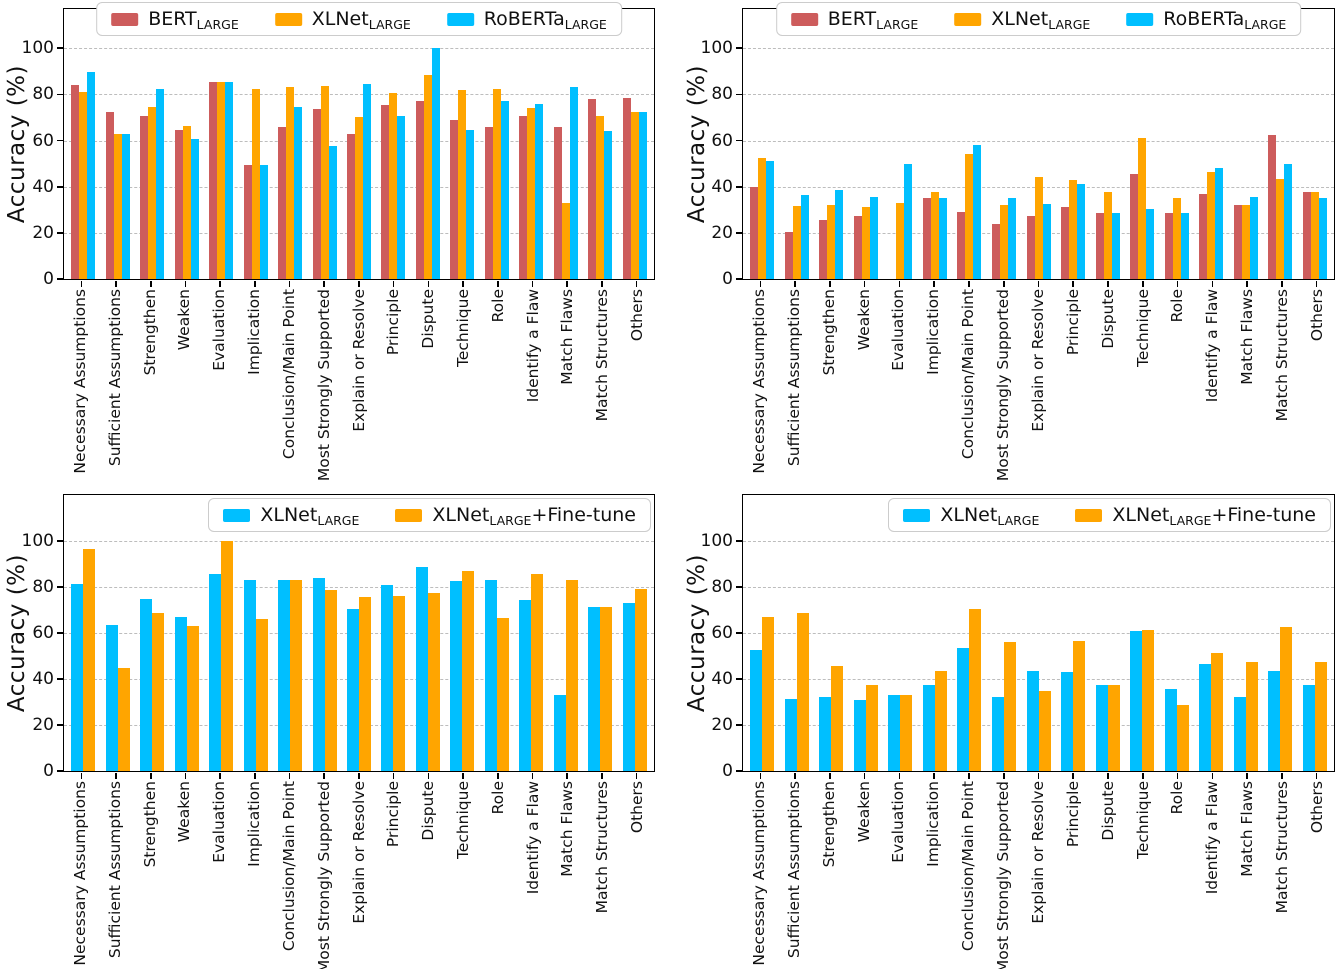 This screenshot has width=1340, height=969. What do you see at coordinates (184, 320) in the screenshot?
I see `x-tick-label: Weaken` at bounding box center [184, 320].